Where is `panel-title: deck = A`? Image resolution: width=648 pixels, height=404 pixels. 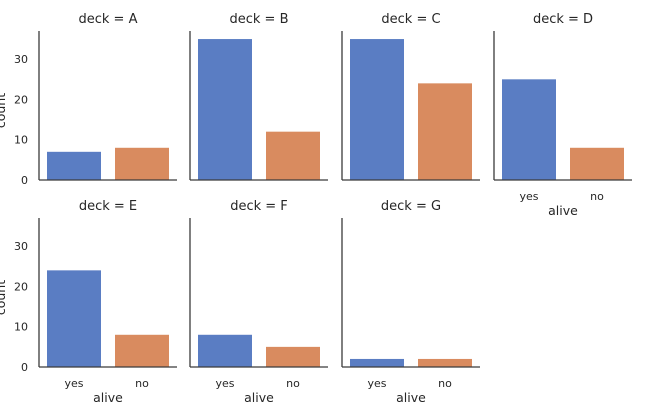
panel-title: deck = A is located at coordinates (108, 19).